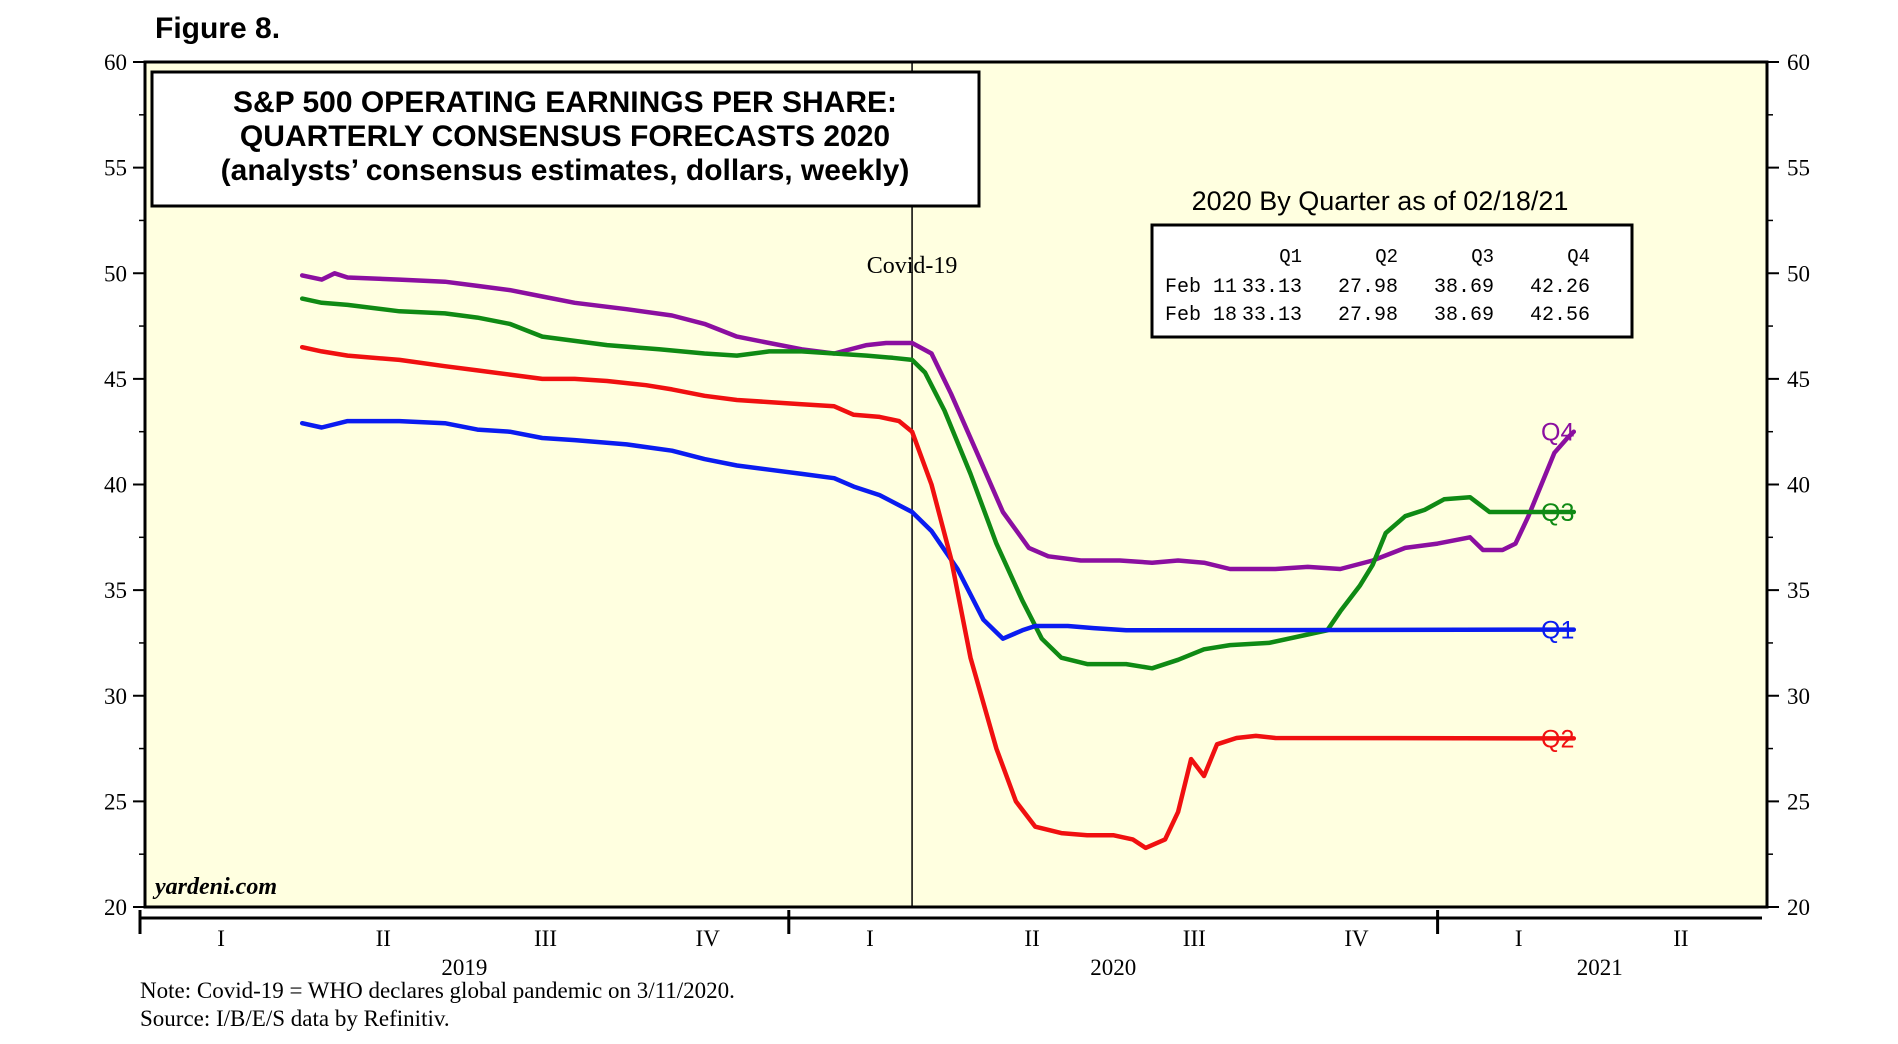 The width and height of the screenshot is (1898, 1044). What do you see at coordinates (115, 907) in the screenshot?
I see `y-tick-label-left: 20` at bounding box center [115, 907].